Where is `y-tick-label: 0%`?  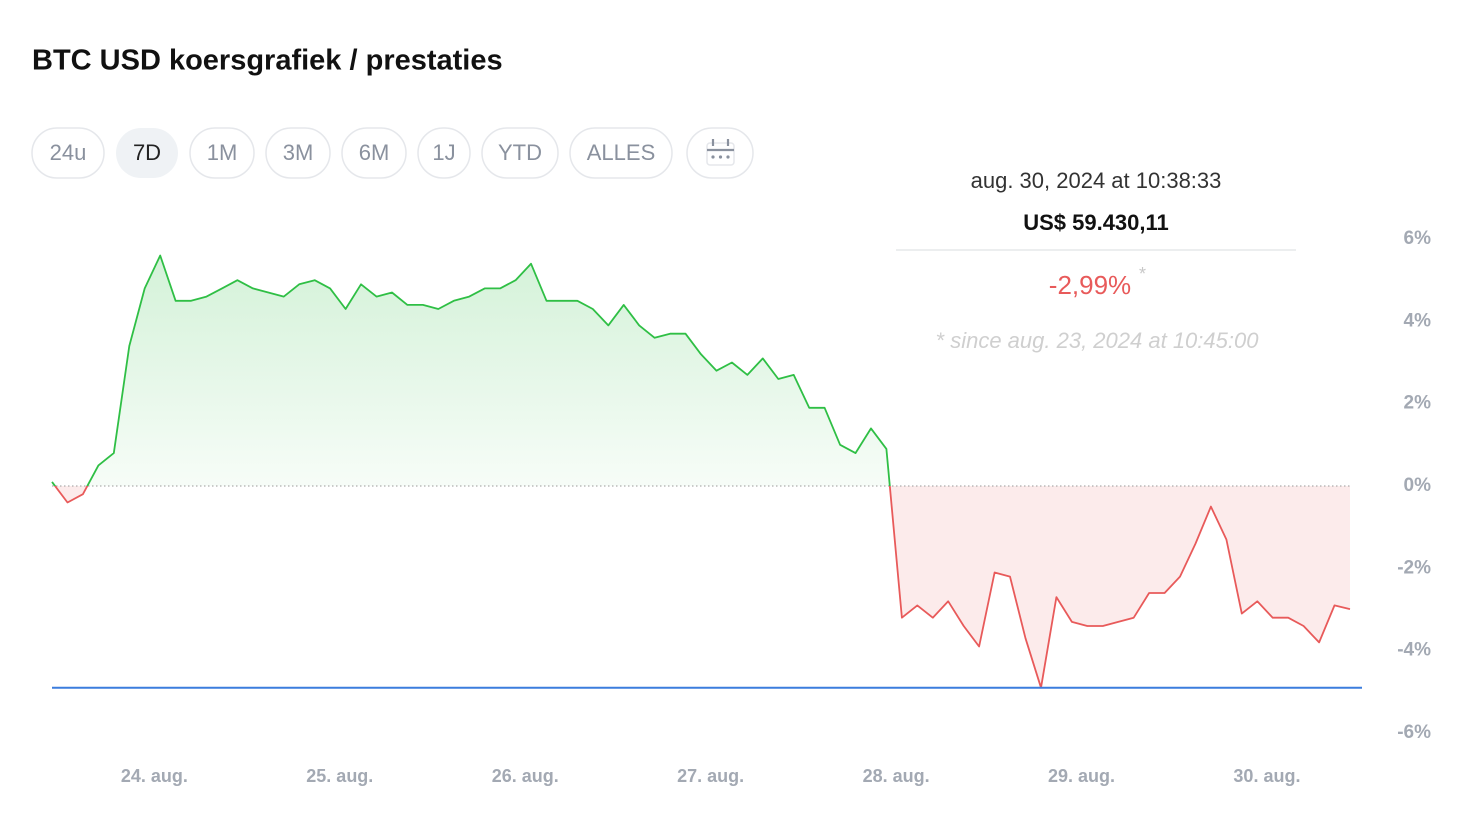
y-tick-label: 0% is located at coordinates (1418, 485).